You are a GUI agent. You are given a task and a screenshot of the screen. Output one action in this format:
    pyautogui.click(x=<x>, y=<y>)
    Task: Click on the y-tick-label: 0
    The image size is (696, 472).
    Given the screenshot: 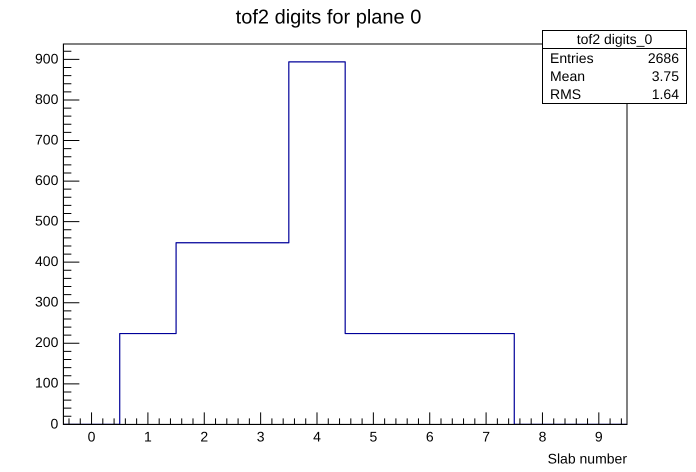 What is the action you would take?
    pyautogui.click(x=54, y=423)
    